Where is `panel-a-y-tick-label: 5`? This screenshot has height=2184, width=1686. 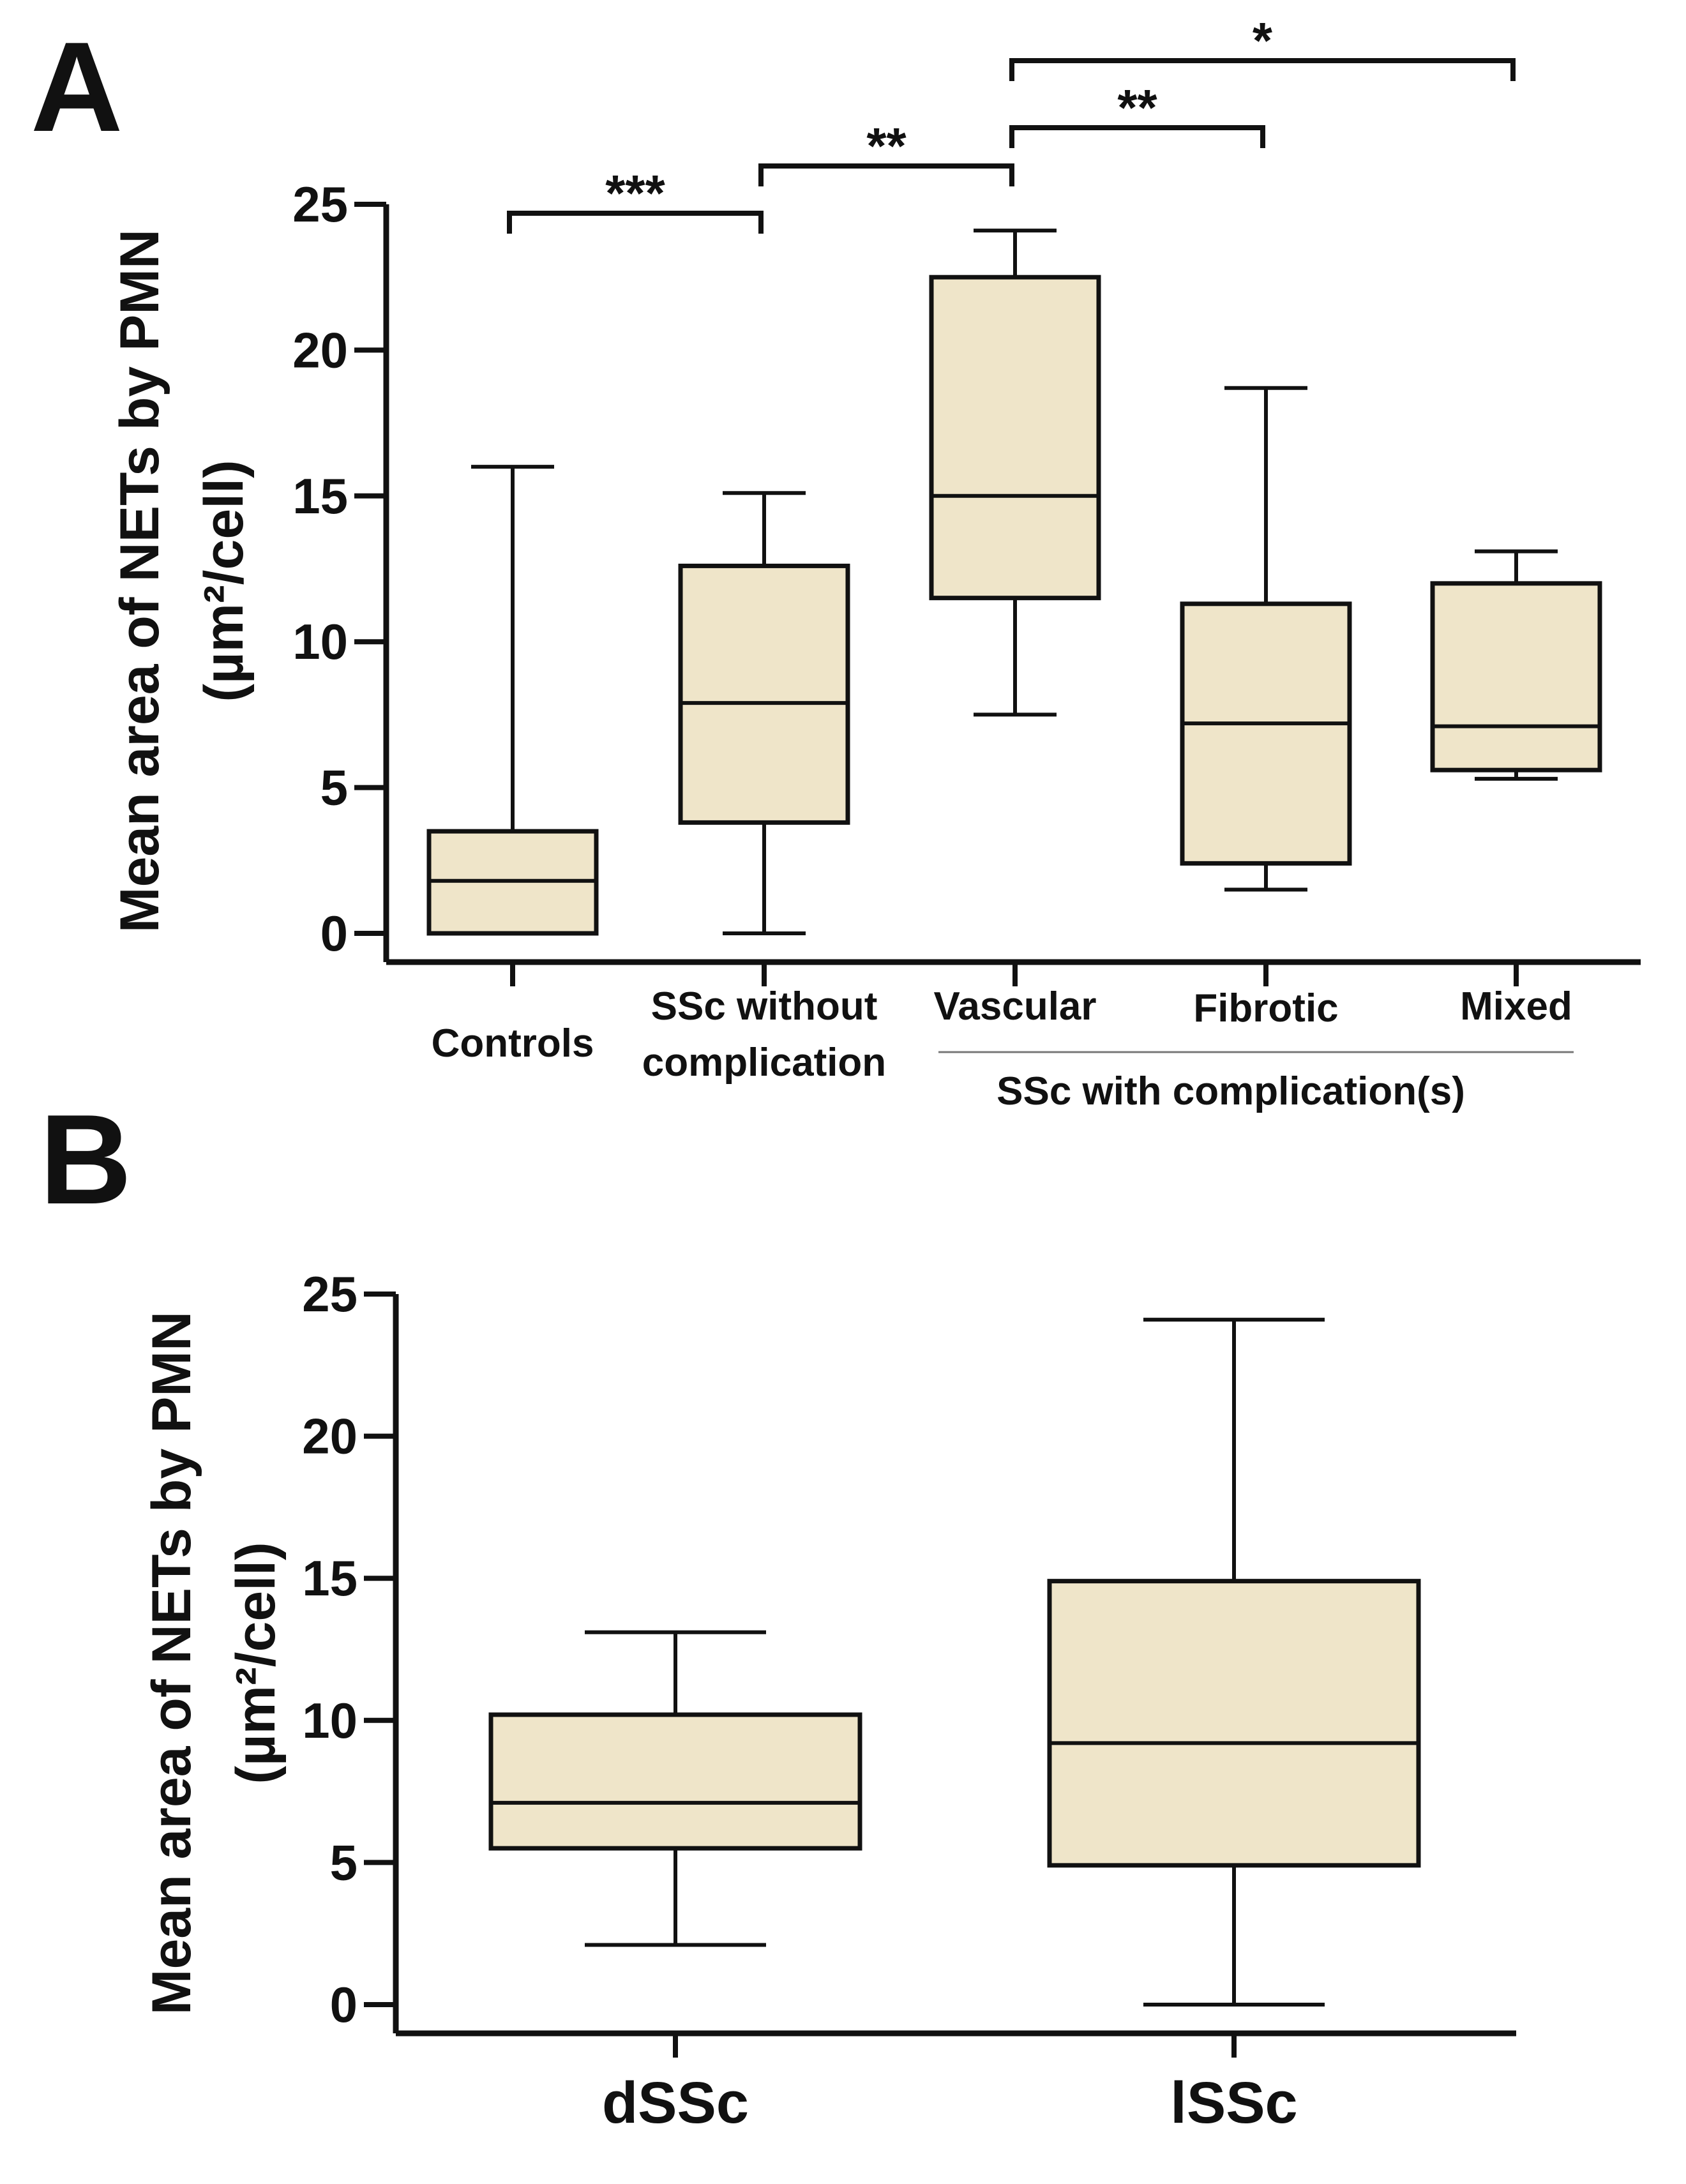 panel-a-y-tick-label: 5 is located at coordinates (334, 788).